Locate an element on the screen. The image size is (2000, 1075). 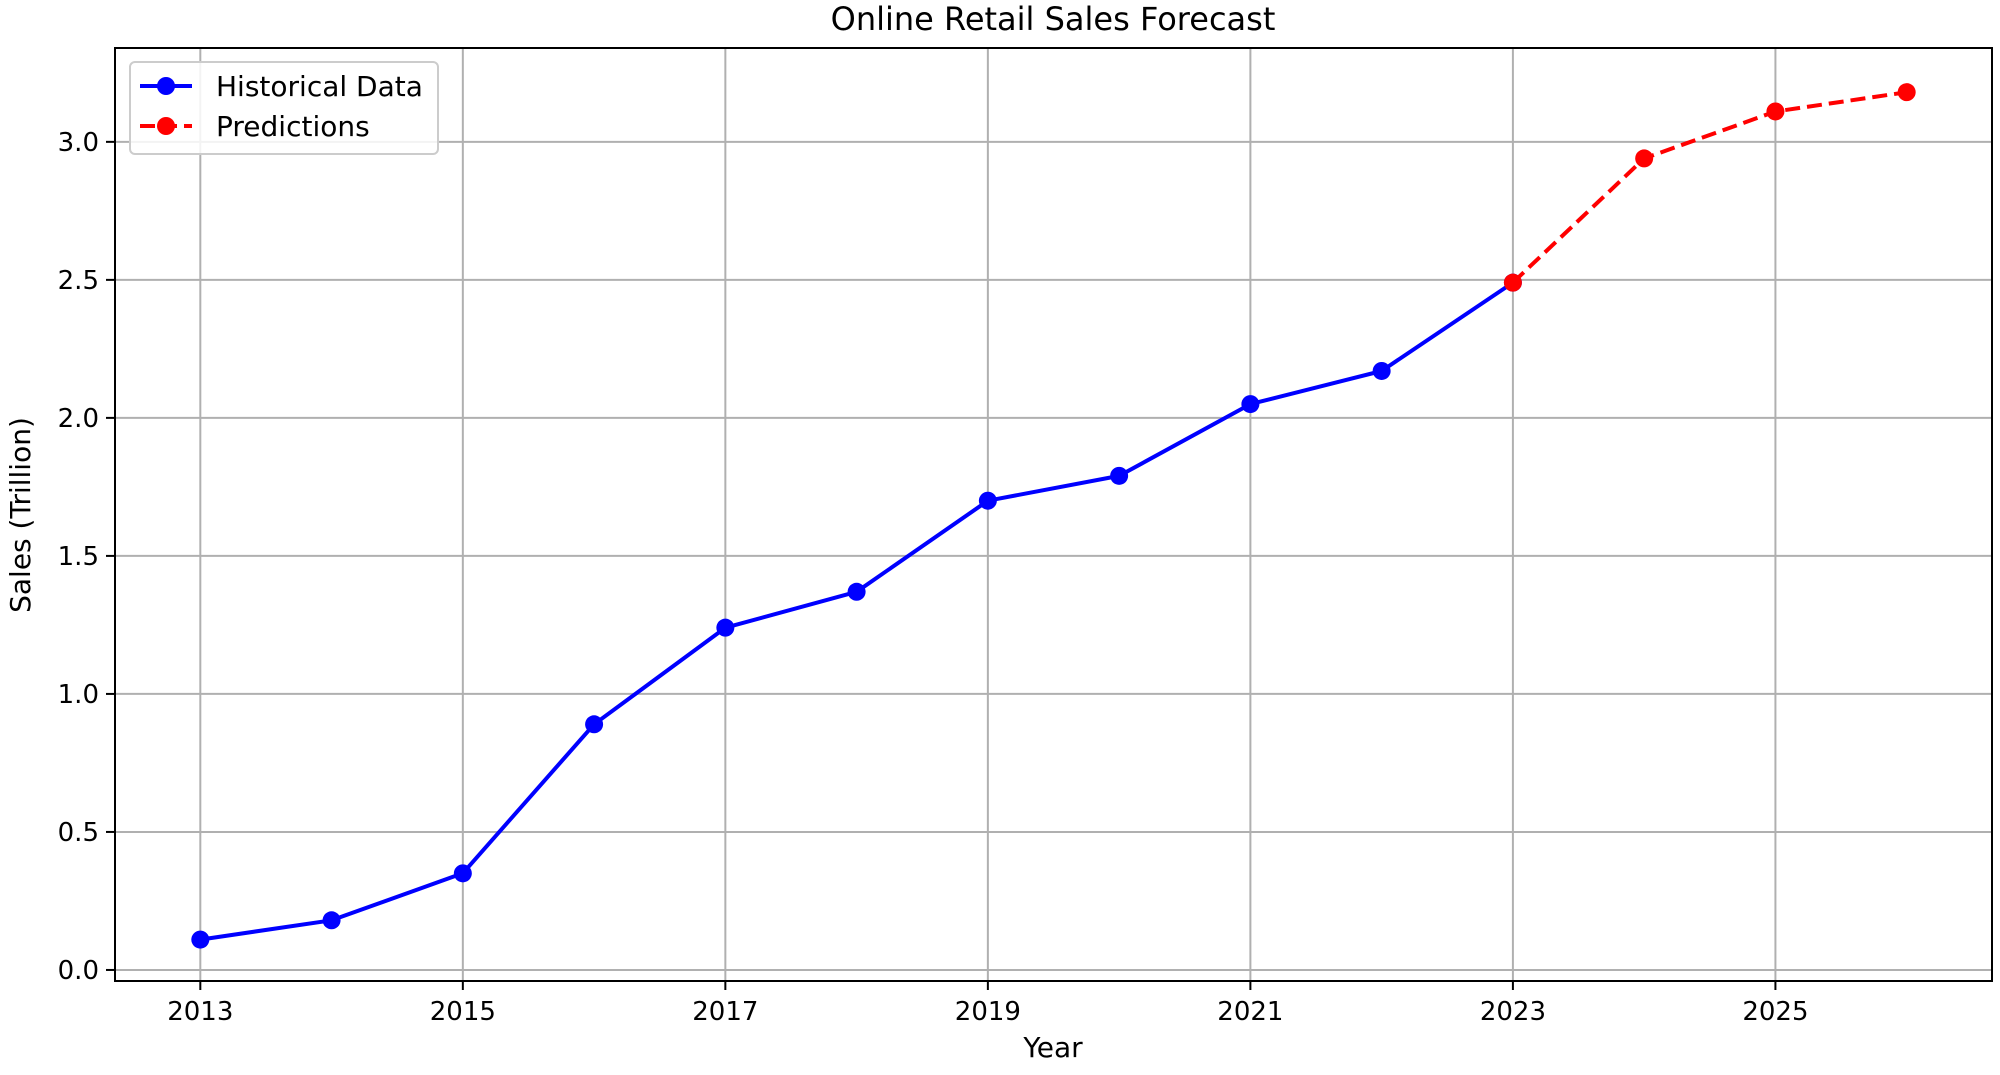
y-tick-label: 2.5 is located at coordinates (78, 281).